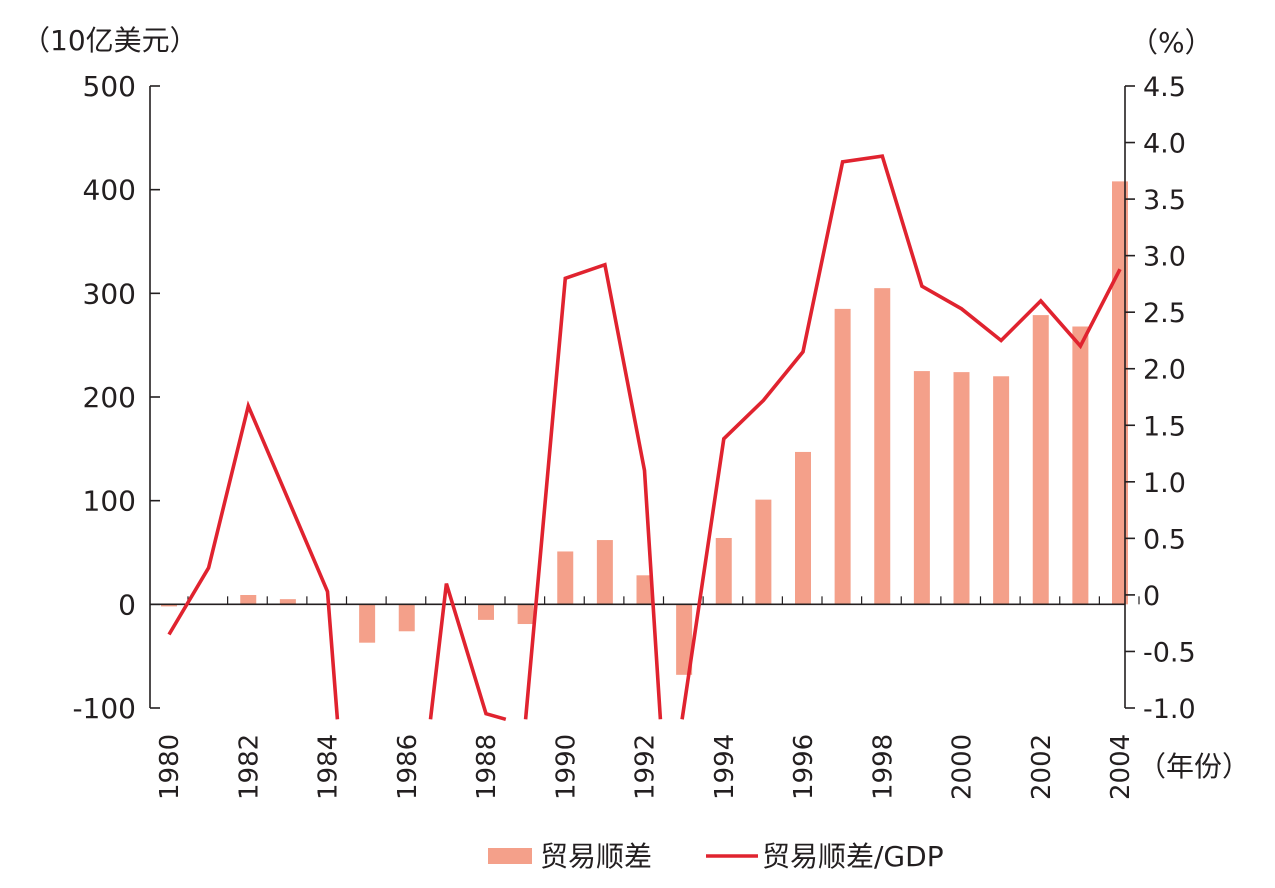 The width and height of the screenshot is (1275, 888). Describe the element at coordinates (961, 488) in the screenshot. I see `bar-2000` at that location.